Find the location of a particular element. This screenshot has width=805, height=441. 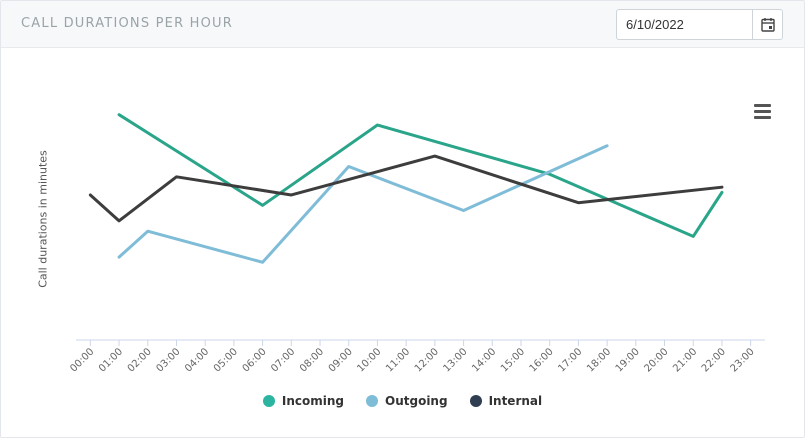

x-tick-label: 18:00 is located at coordinates (599, 360).